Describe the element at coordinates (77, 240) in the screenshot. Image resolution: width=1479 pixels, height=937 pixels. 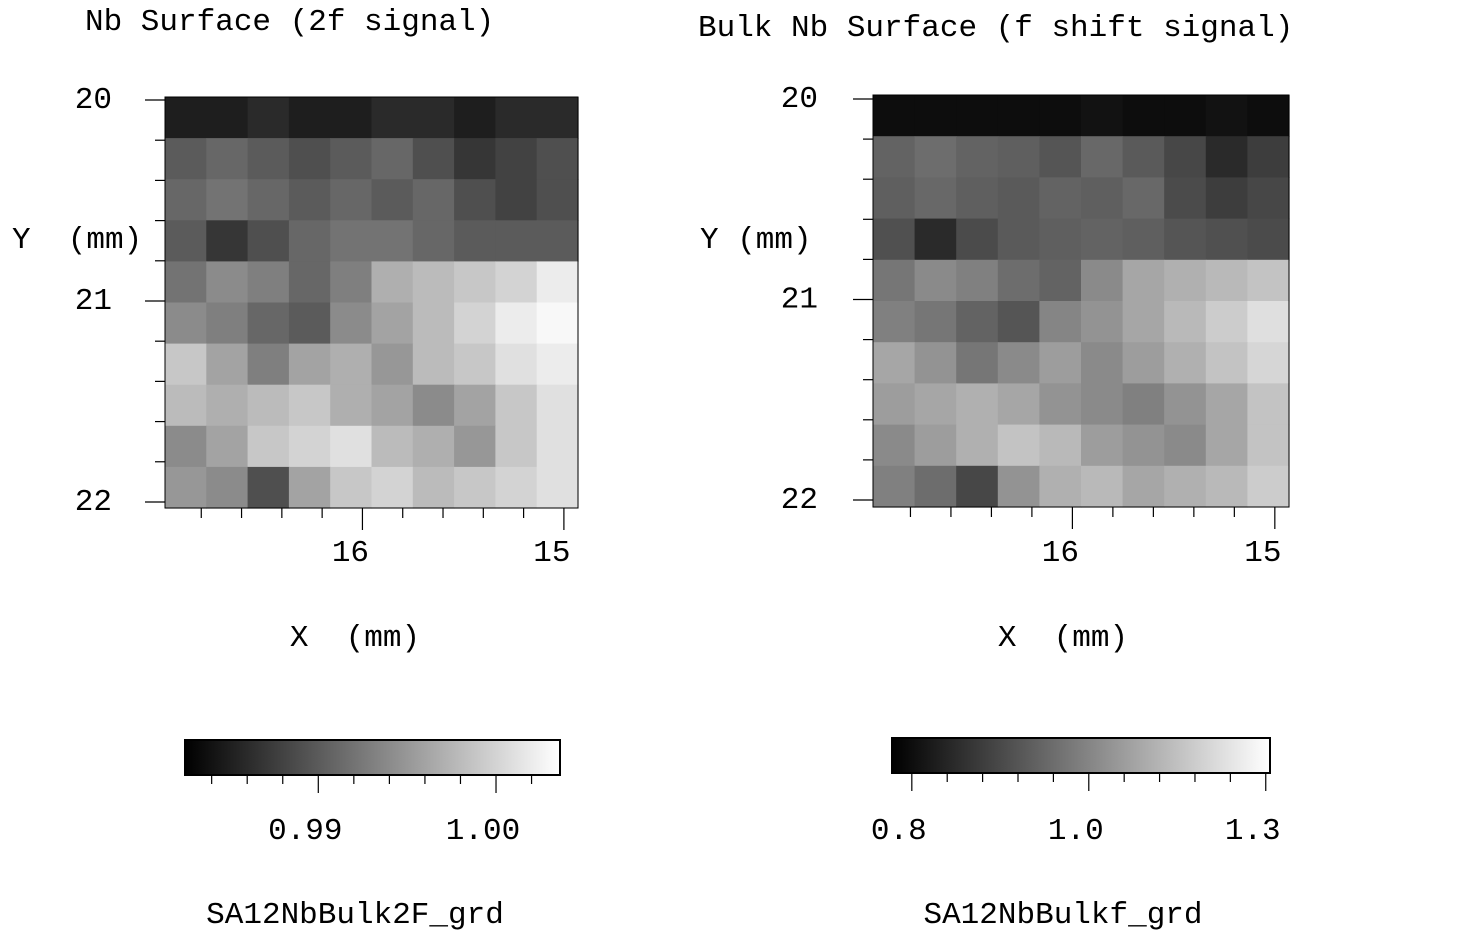
I see `y-axis-label: Y (mm)` at that location.